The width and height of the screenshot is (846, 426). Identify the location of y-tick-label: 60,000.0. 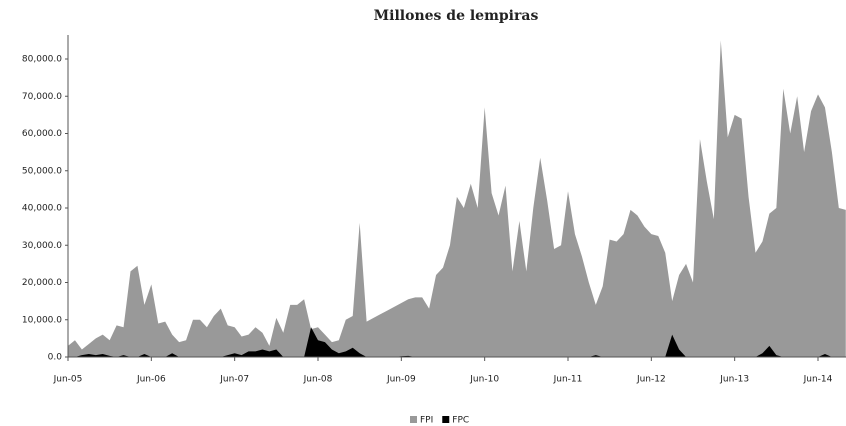
(42, 134).